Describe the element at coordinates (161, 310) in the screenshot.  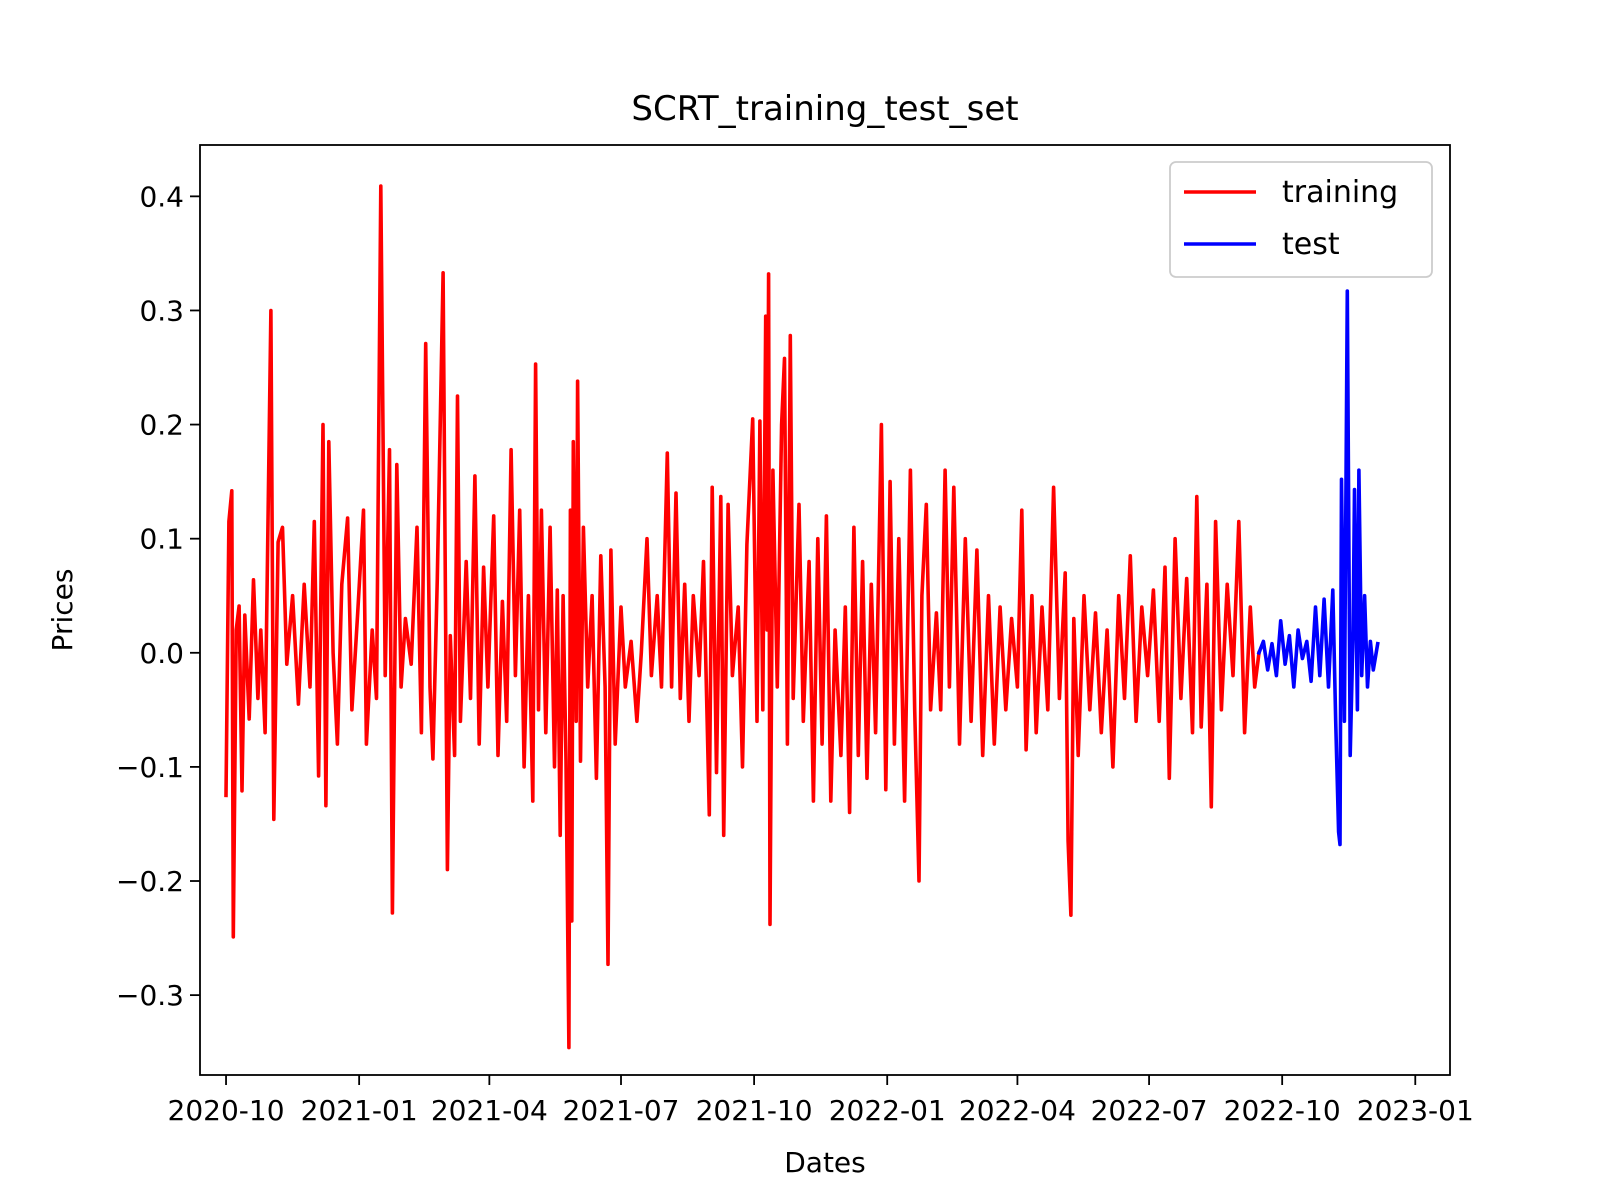
I see `y-tick-label: 0.3` at that location.